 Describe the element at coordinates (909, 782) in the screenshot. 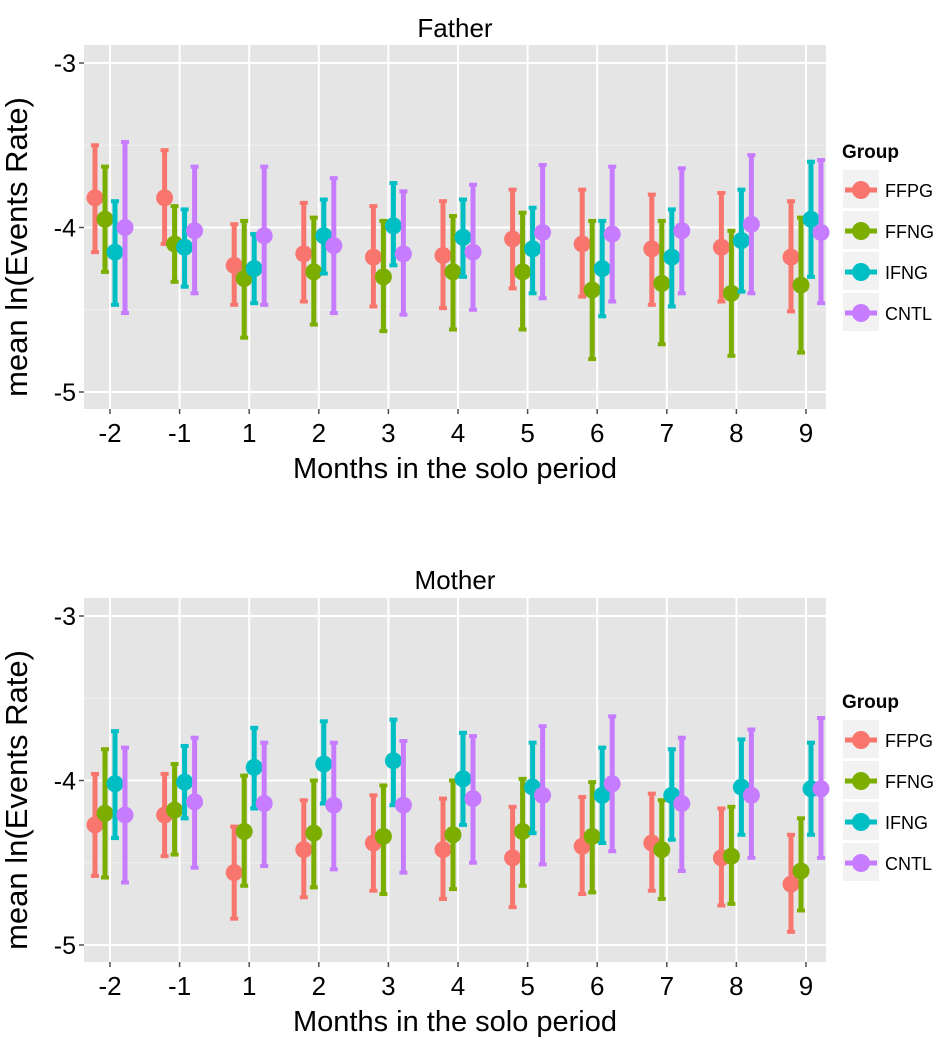

I see `legend-label: FFNG` at that location.